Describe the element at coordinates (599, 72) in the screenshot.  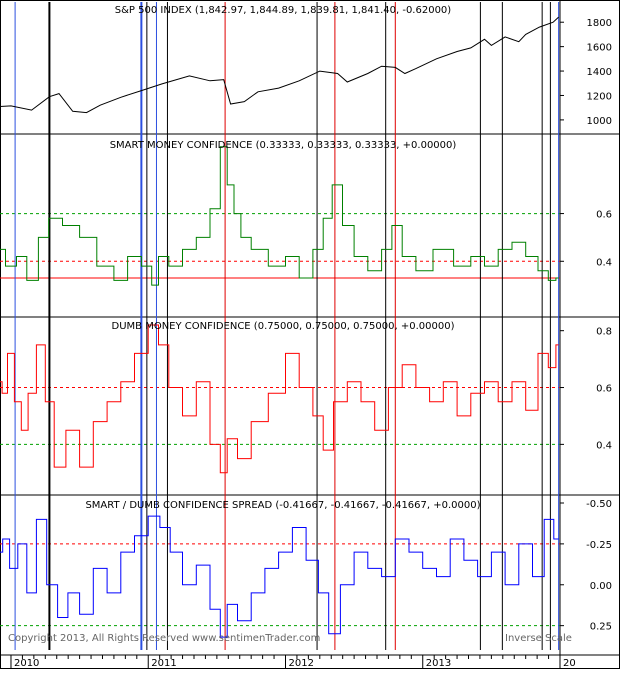
I see `y-tick-label-0-2: 1400` at that location.